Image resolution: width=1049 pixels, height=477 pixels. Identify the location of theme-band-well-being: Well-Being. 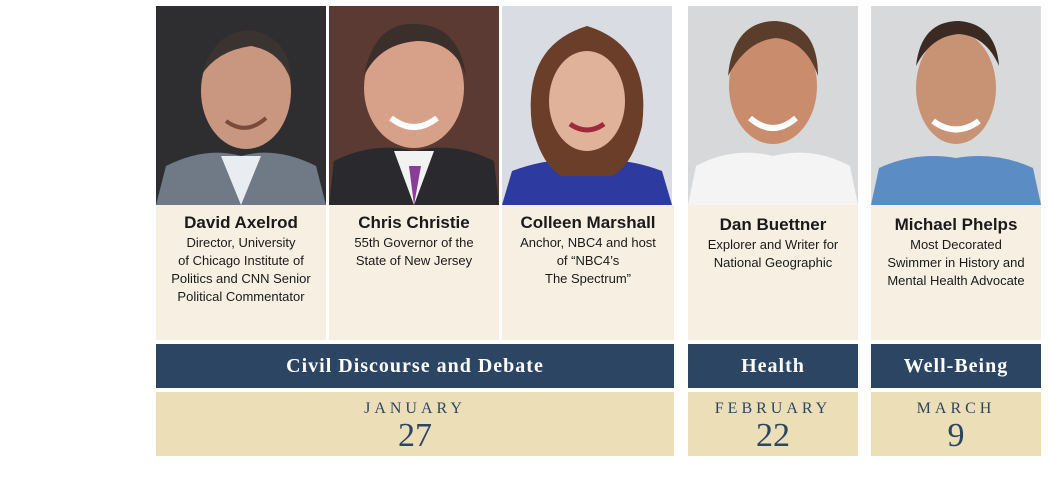
(956, 366).